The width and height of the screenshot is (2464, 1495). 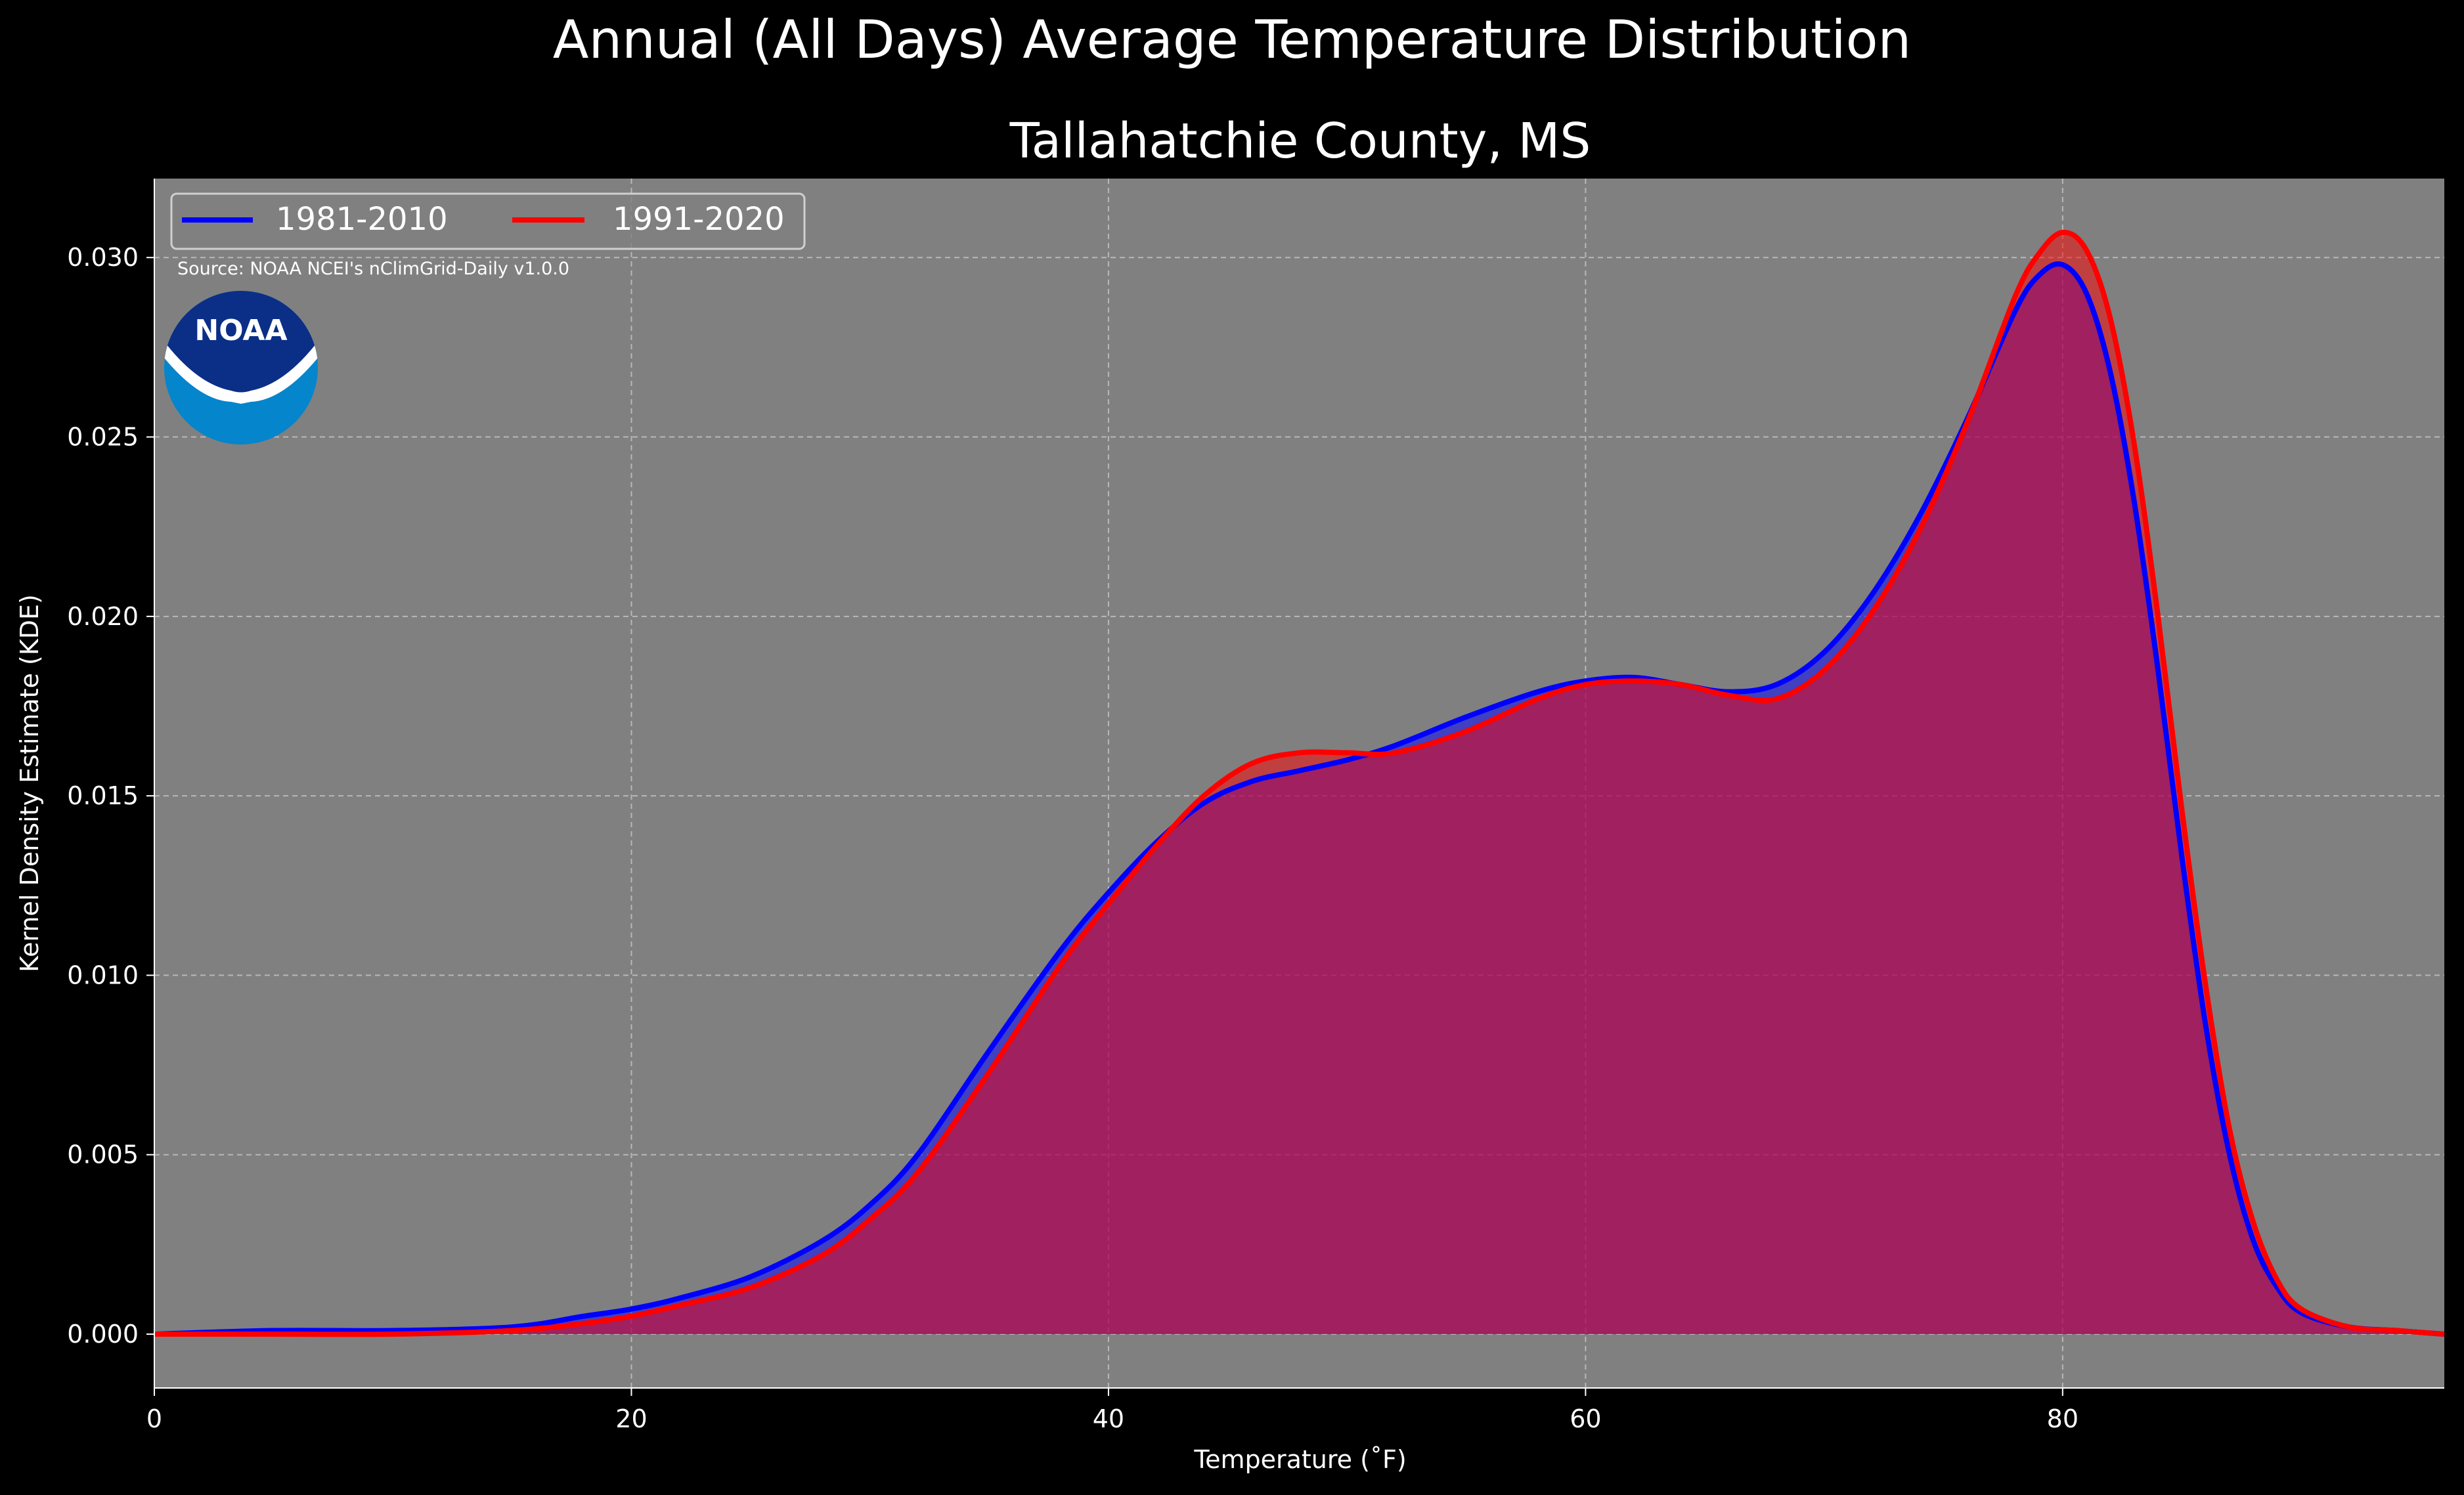 I want to click on noaa-logo-upper, so click(x=241, y=346).